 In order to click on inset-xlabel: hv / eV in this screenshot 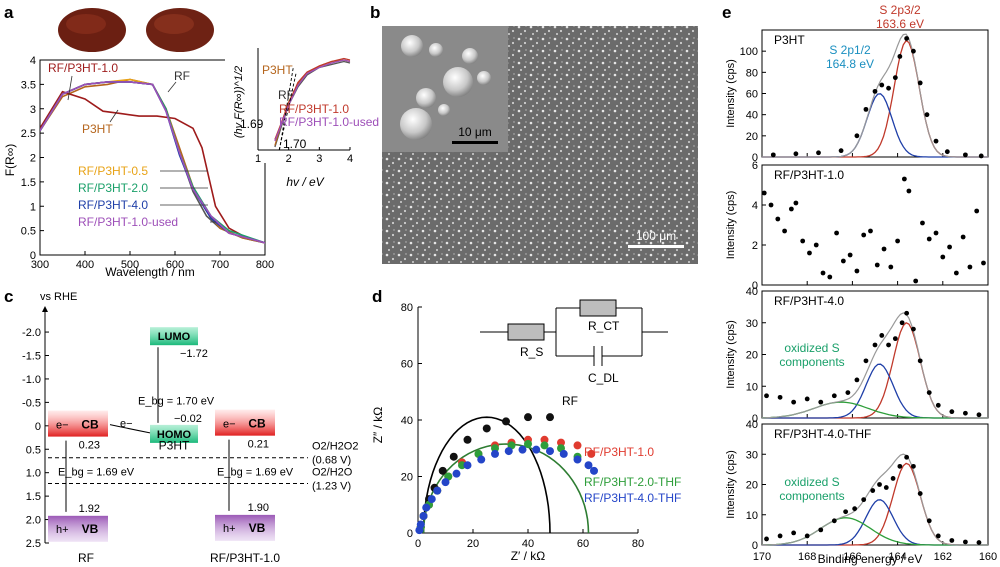, I will do `click(305, 182)`.